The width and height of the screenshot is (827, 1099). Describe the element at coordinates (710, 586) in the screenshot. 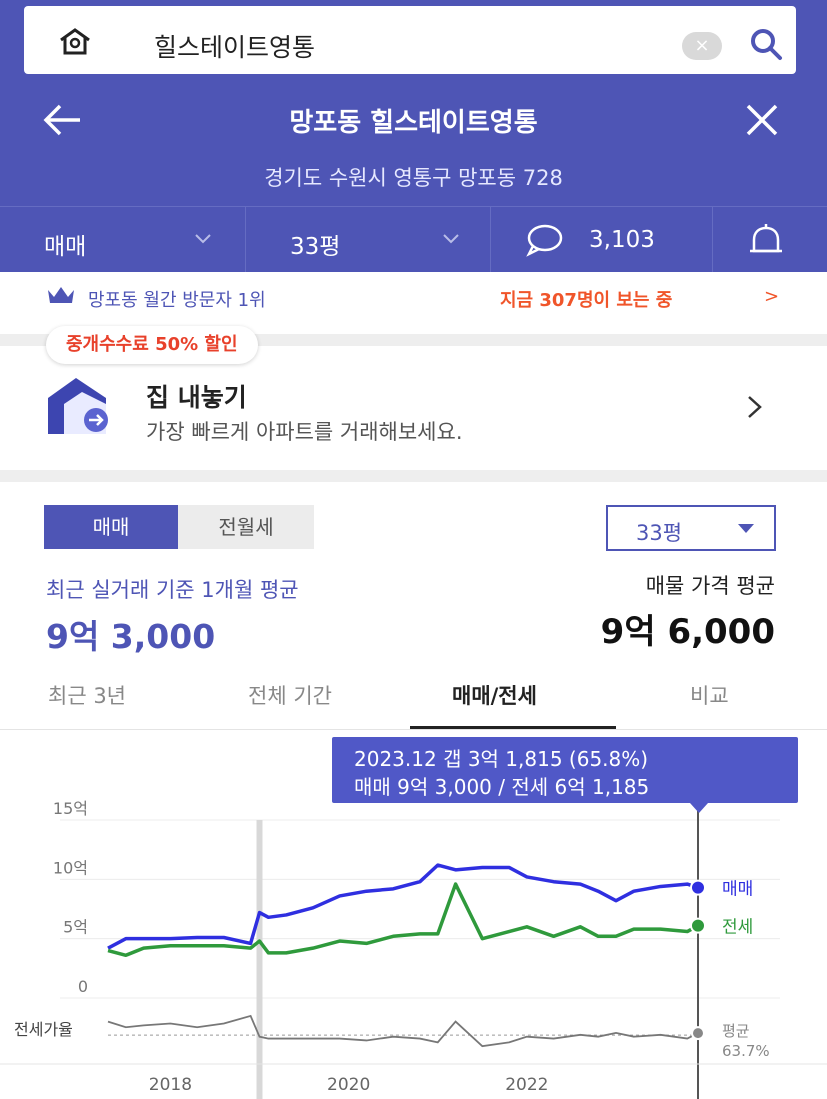

I see `listing-price-label: 매물 가격 평균` at that location.